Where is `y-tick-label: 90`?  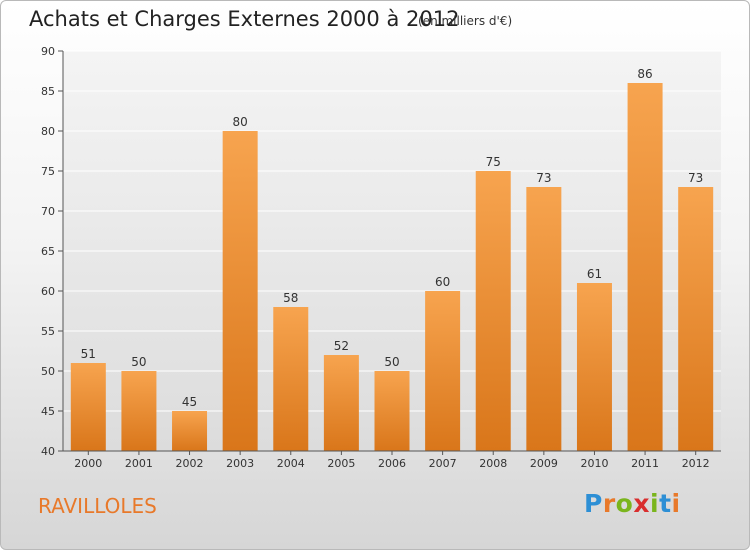
y-tick-label: 90 is located at coordinates (48, 51).